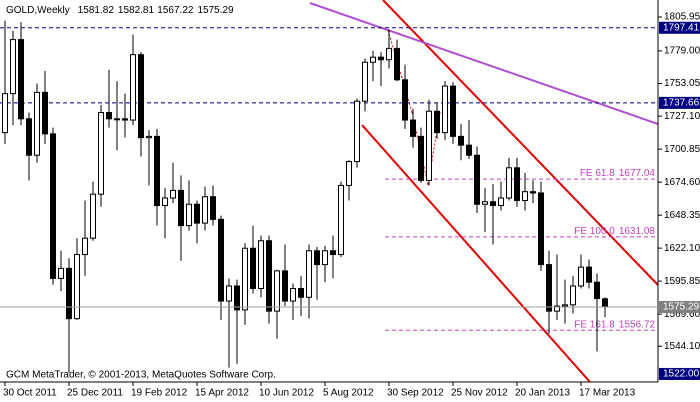 This screenshot has height=402, width=700. What do you see at coordinates (415, 393) in the screenshot?
I see `x-tick-label: 30 Sep 2012` at bounding box center [415, 393].